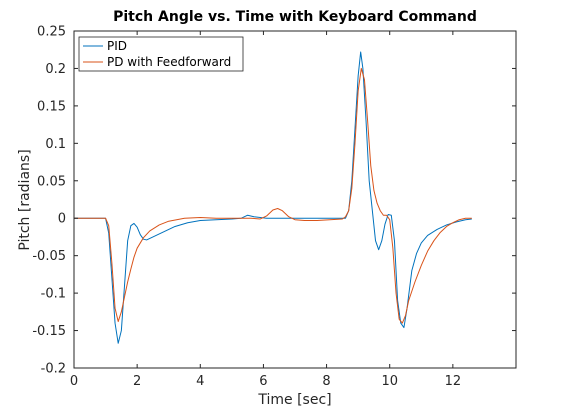 Image resolution: width=570 pixels, height=413 pixels. What do you see at coordinates (49, 331) in the screenshot?
I see `y-tick-label: -0.15` at bounding box center [49, 331].